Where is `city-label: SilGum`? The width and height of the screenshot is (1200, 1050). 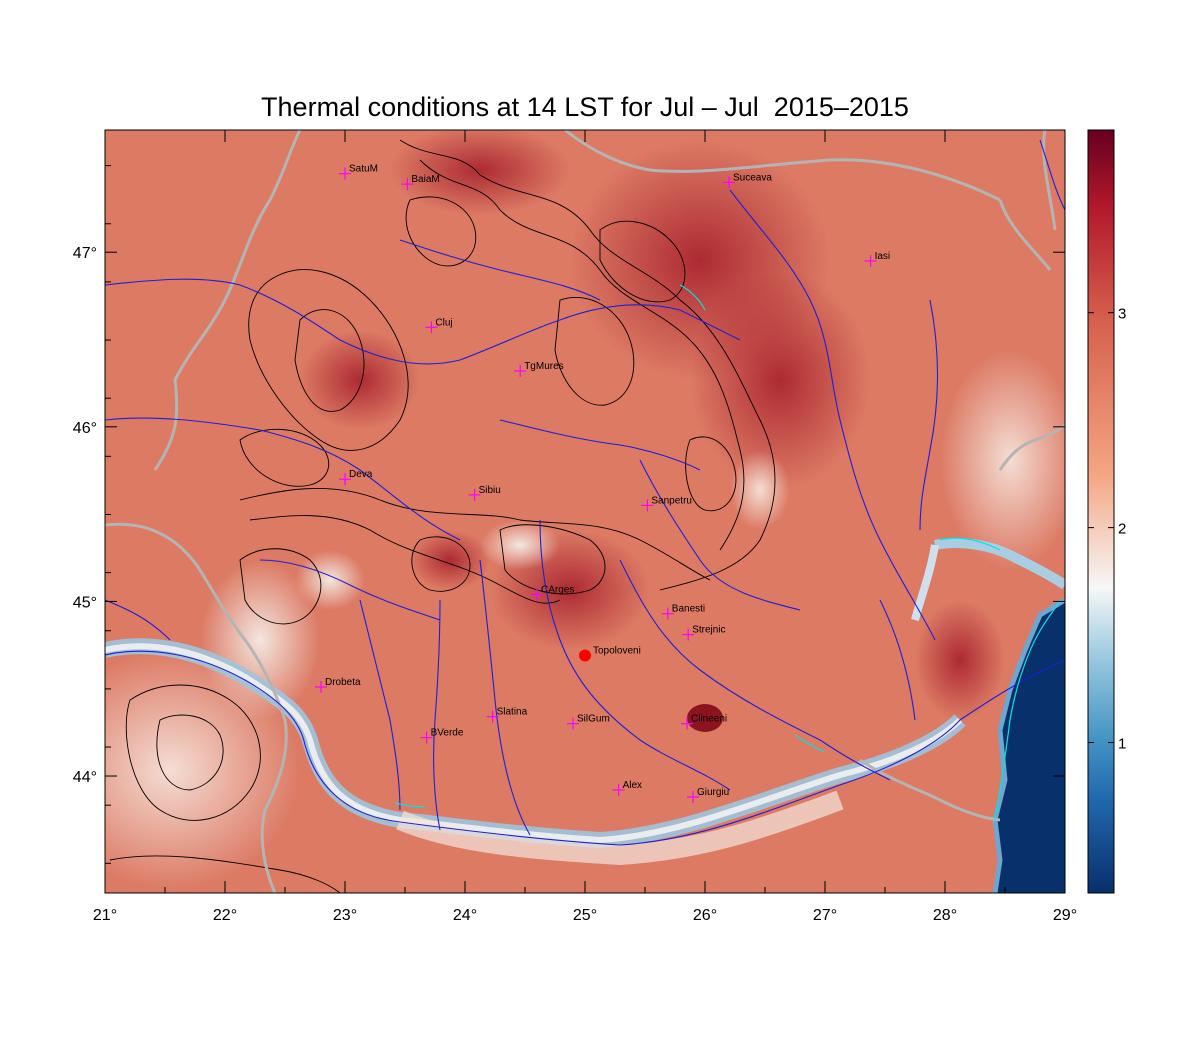 city-label: SilGum is located at coordinates (593, 719).